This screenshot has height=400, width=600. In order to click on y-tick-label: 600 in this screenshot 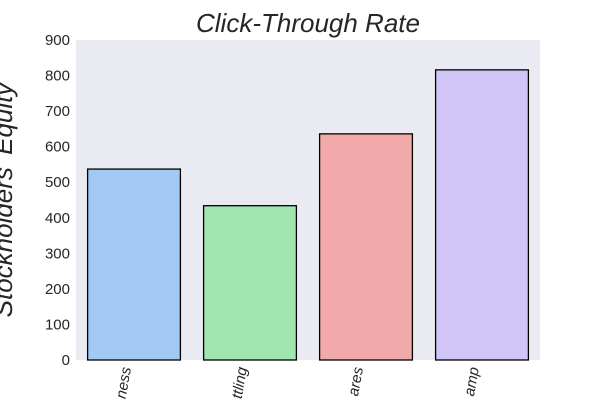, I will do `click(57, 147)`.